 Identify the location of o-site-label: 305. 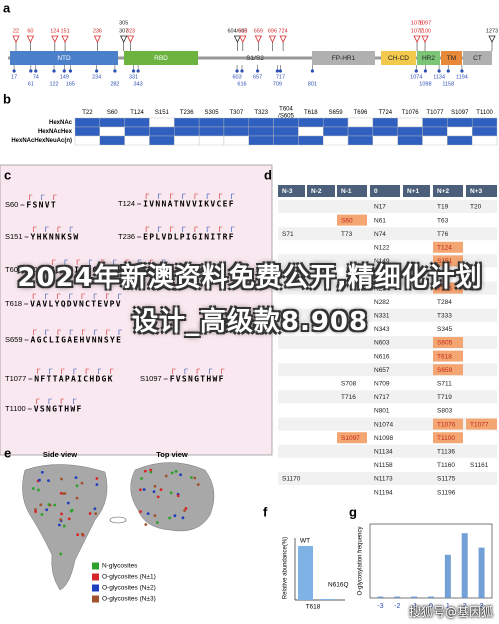
(123, 23).